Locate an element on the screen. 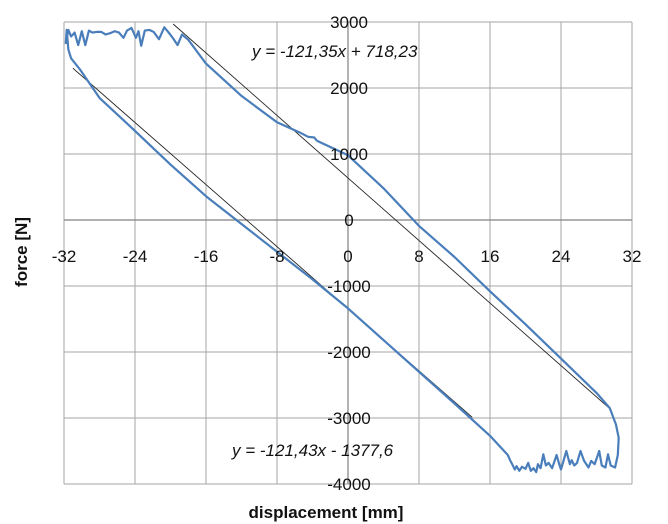 The width and height of the screenshot is (668, 524). y-tick-label: -1000 is located at coordinates (348, 286).